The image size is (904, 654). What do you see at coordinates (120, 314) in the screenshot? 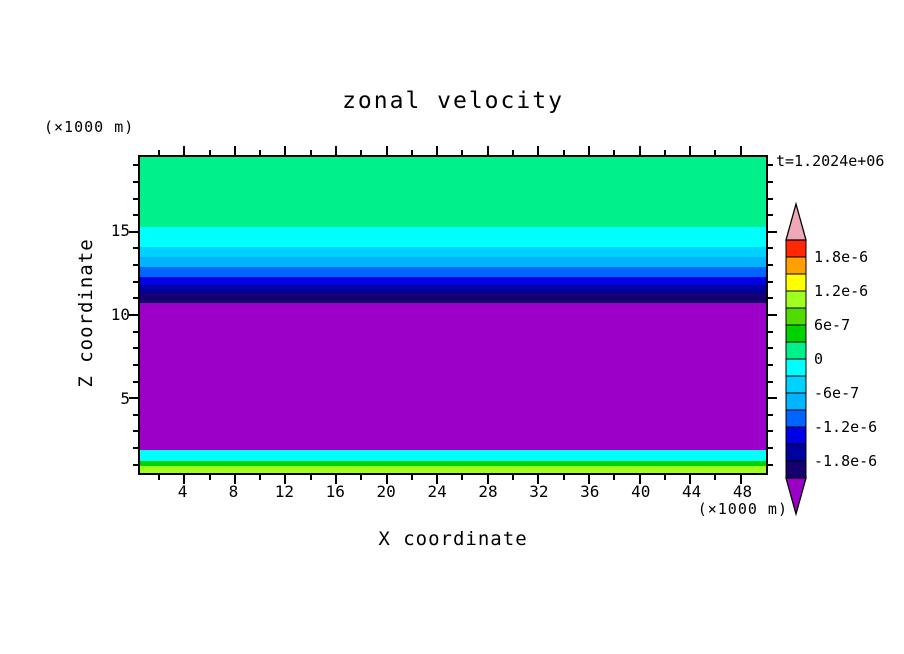
I see `y-tick-label: 10` at bounding box center [120, 314].